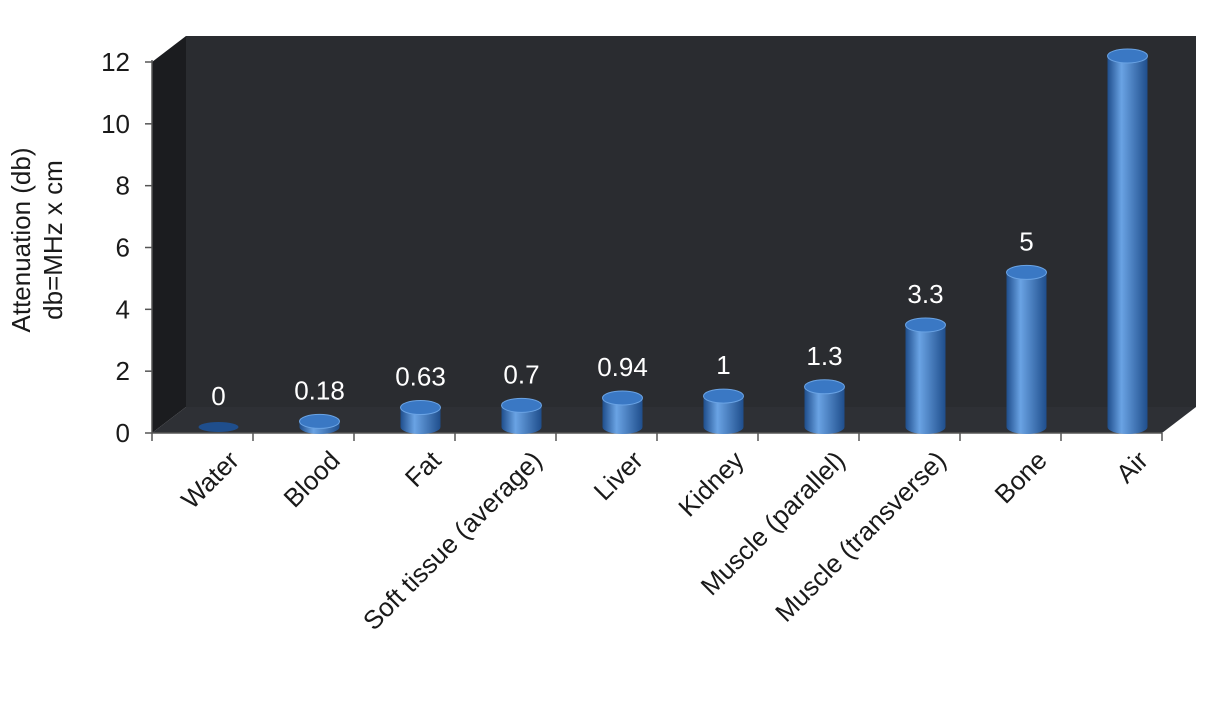  I want to click on category-label: Water, so click(210, 480).